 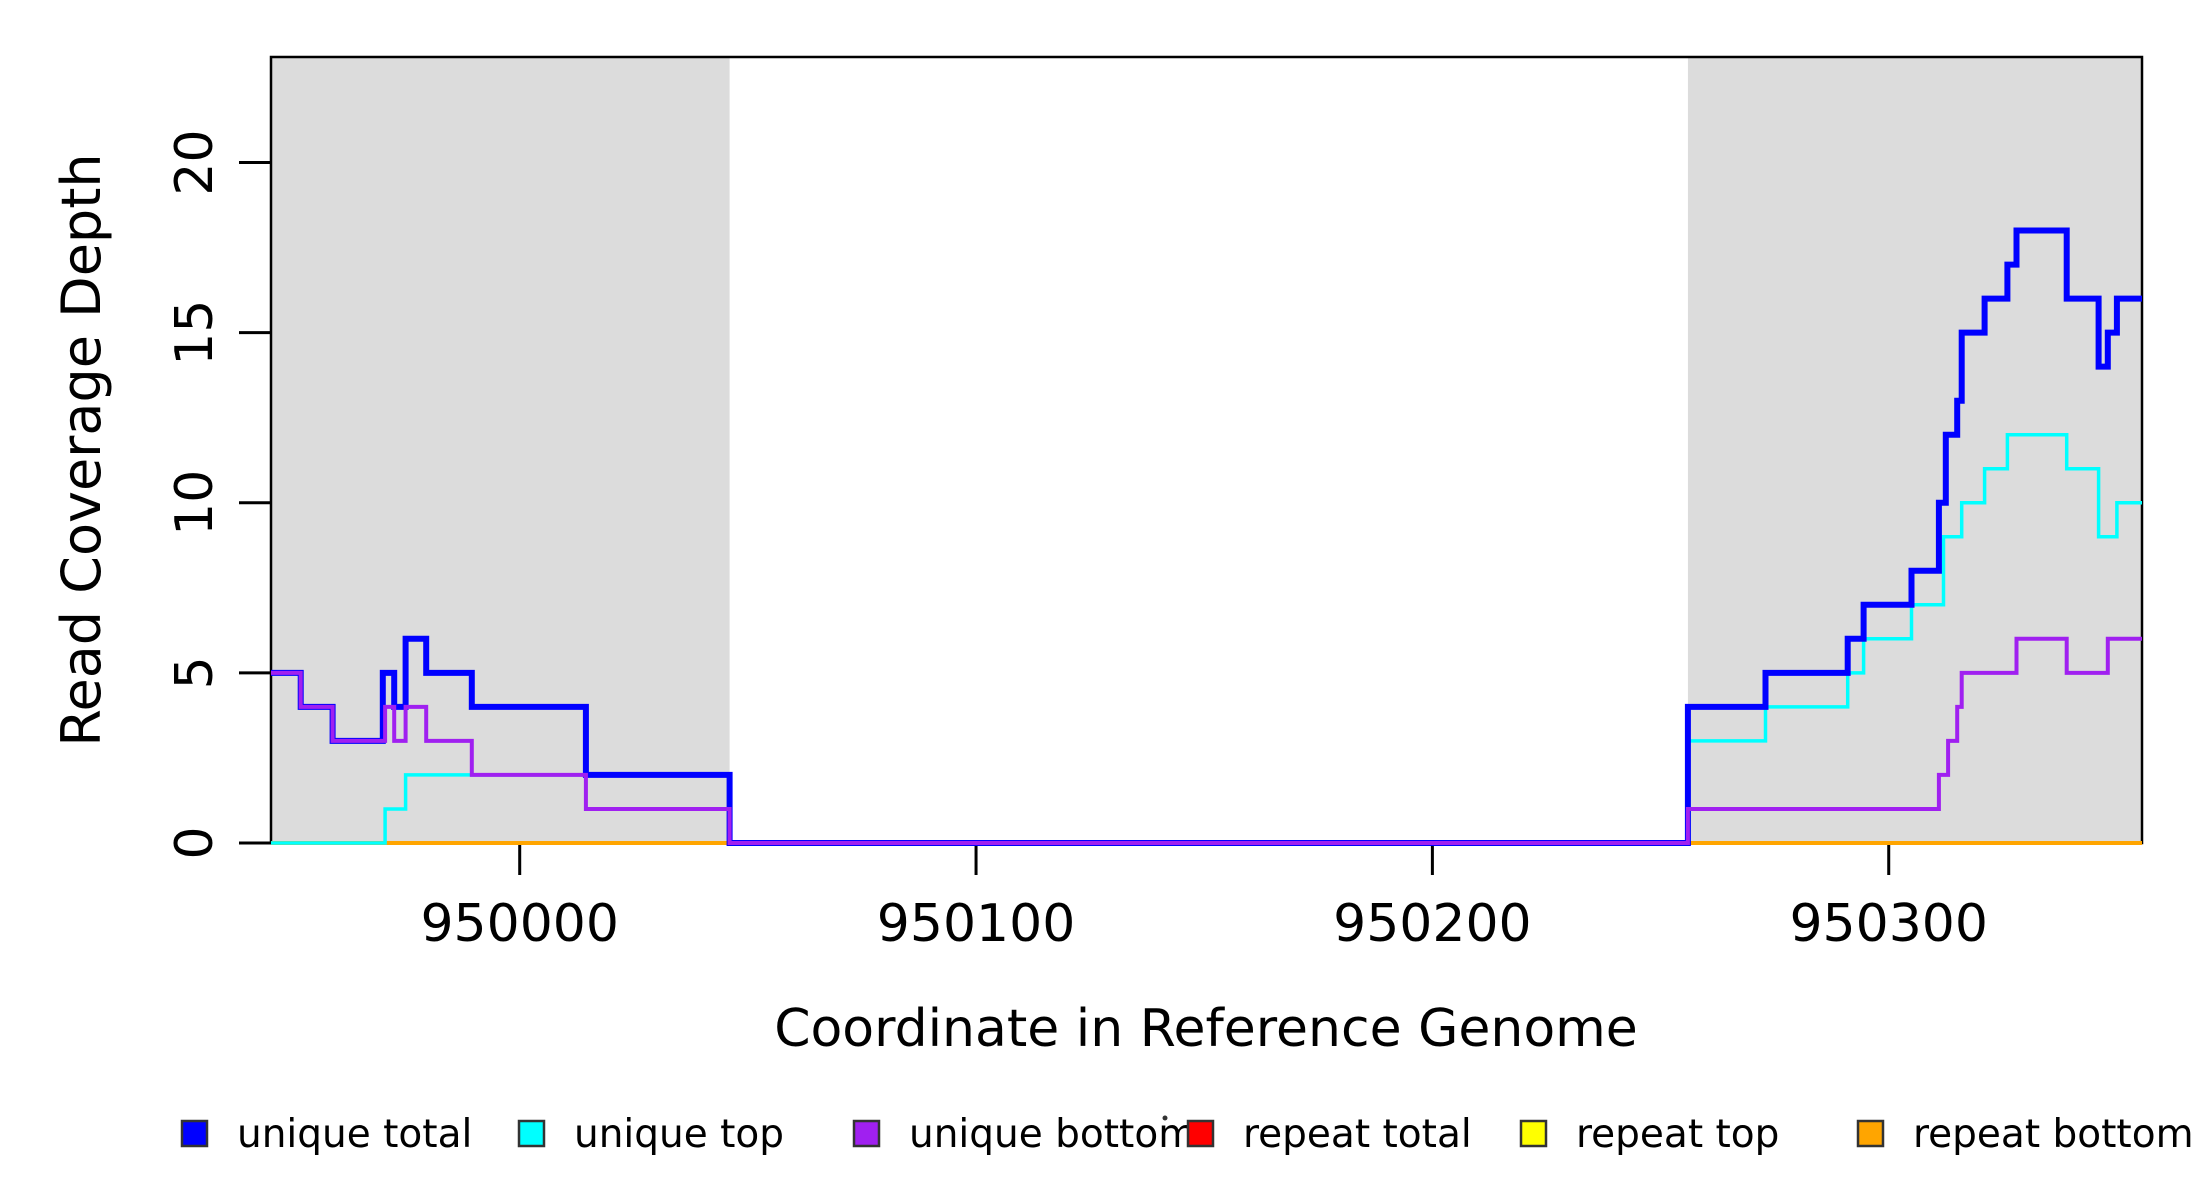 I want to click on legend-swatch-repeat-total, so click(x=1200, y=1133).